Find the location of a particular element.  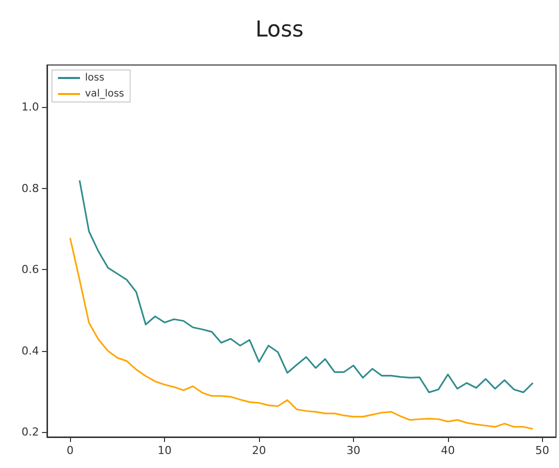

y-tick-label: 0.6 is located at coordinates (30, 269).